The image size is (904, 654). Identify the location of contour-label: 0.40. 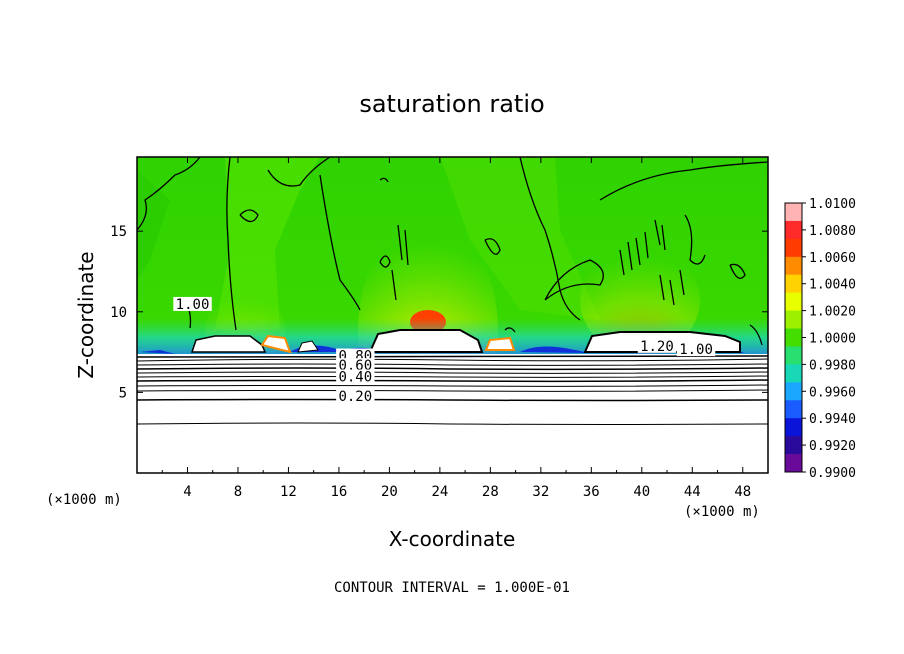
(355, 377).